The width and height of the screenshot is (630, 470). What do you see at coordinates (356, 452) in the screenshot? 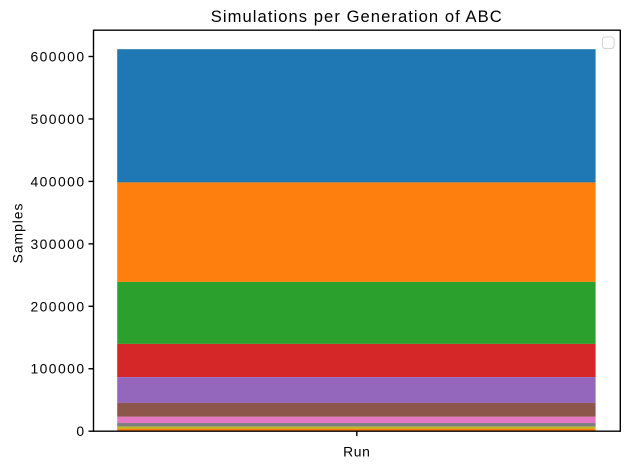
I see `svg-text: Run` at bounding box center [356, 452].